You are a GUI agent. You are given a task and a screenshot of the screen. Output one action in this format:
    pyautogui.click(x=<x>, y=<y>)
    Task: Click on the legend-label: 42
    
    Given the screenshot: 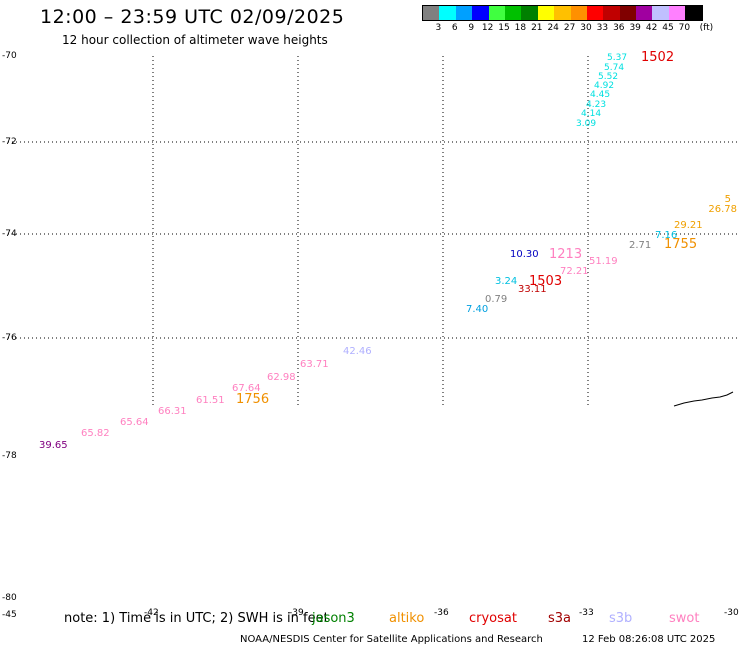 What is the action you would take?
    pyautogui.click(x=651, y=28)
    